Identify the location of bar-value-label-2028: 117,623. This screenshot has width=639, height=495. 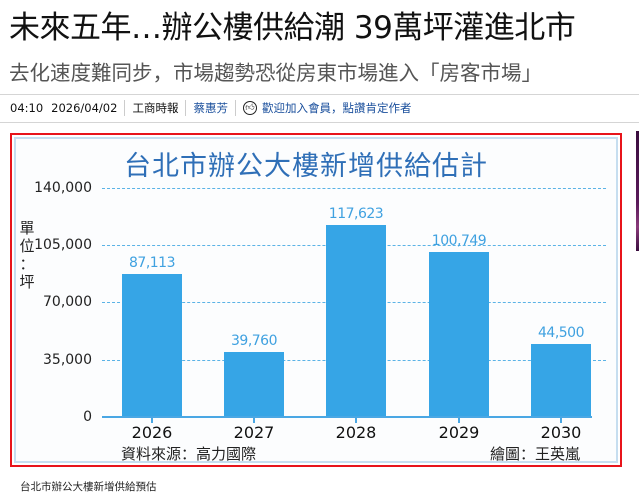
(356, 214).